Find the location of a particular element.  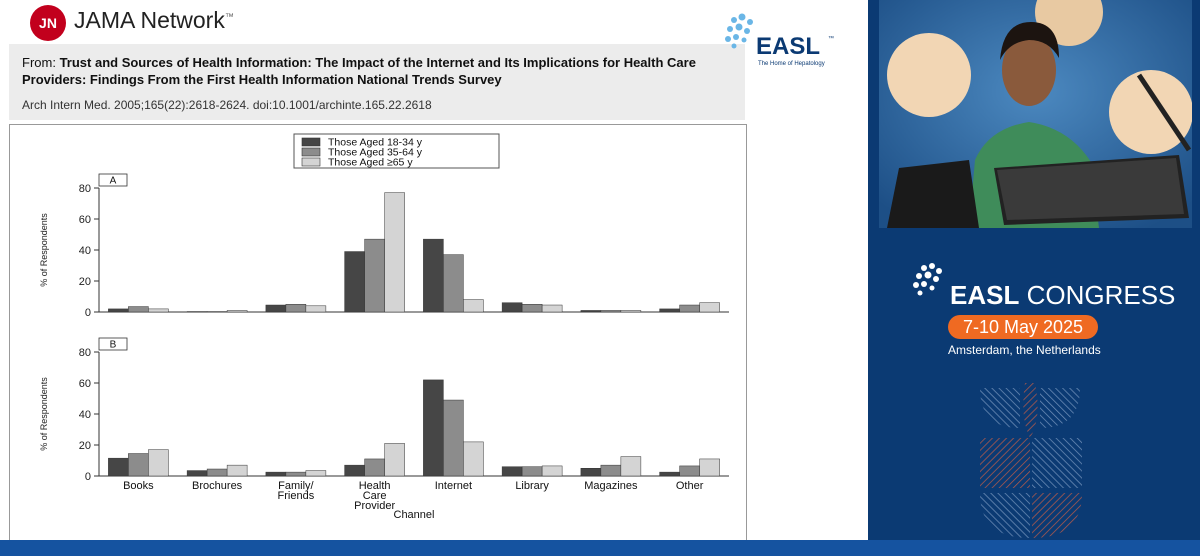

tulip-leaf-right is located at coordinates (1057, 515).